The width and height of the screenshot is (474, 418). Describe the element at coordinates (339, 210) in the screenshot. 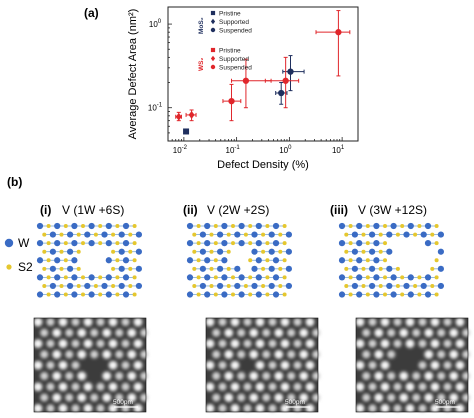

I see `structure-3-roman: (iii)` at that location.